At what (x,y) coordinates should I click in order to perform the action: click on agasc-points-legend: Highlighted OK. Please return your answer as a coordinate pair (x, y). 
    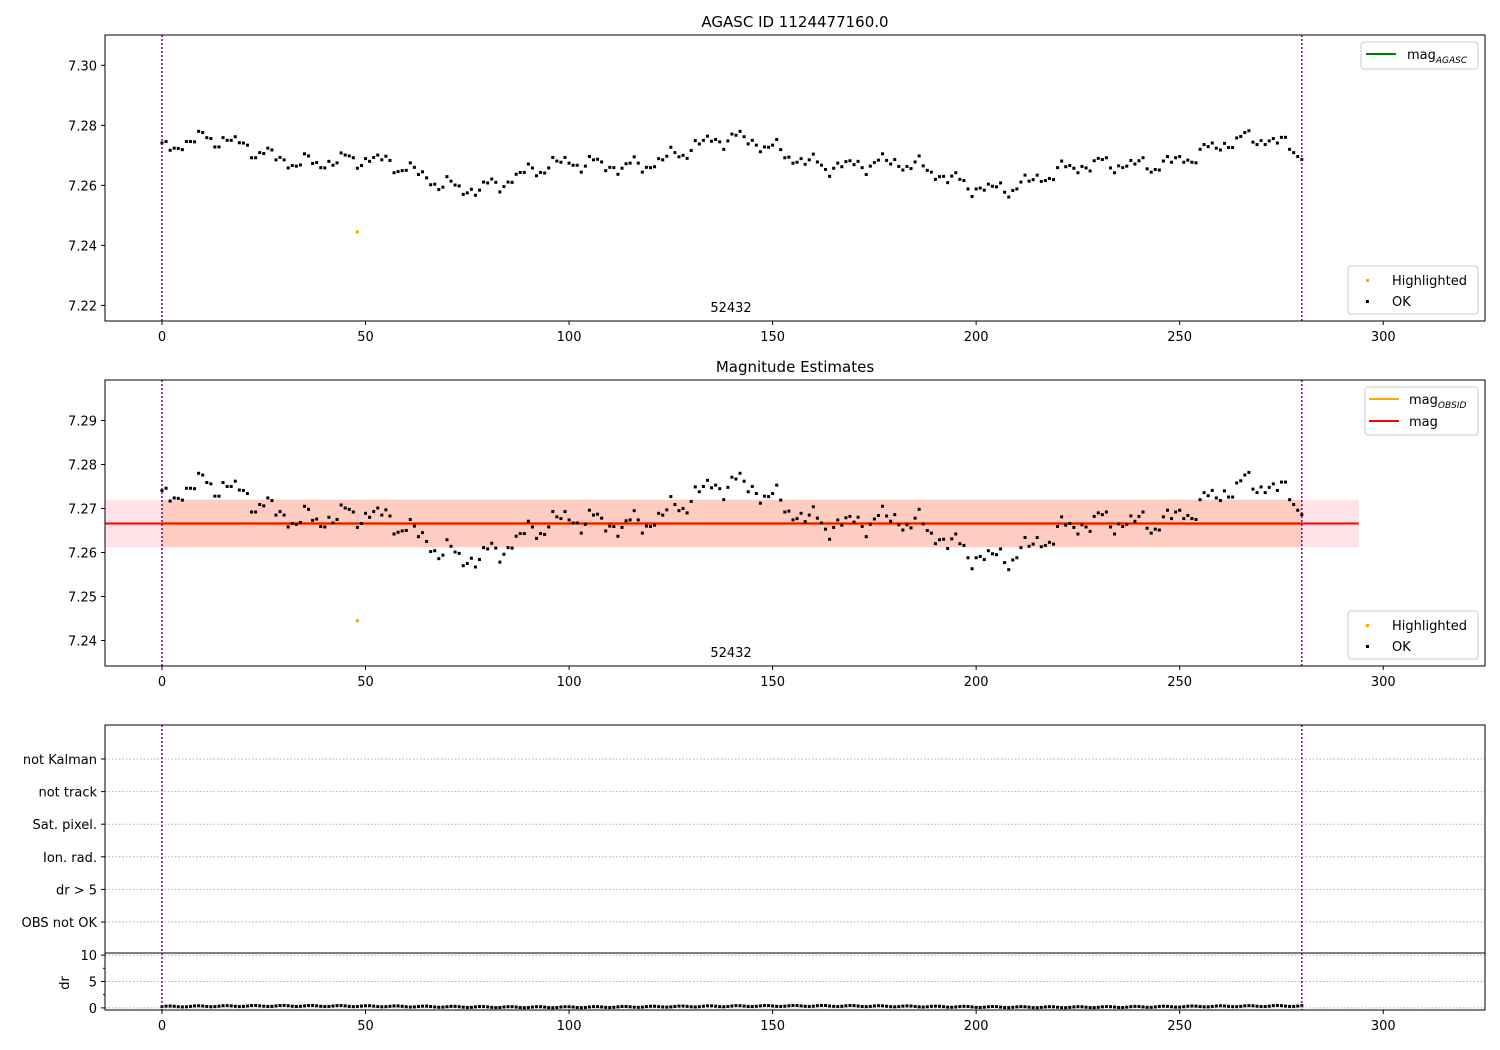
    Looking at the image, I should click on (1413, 290).